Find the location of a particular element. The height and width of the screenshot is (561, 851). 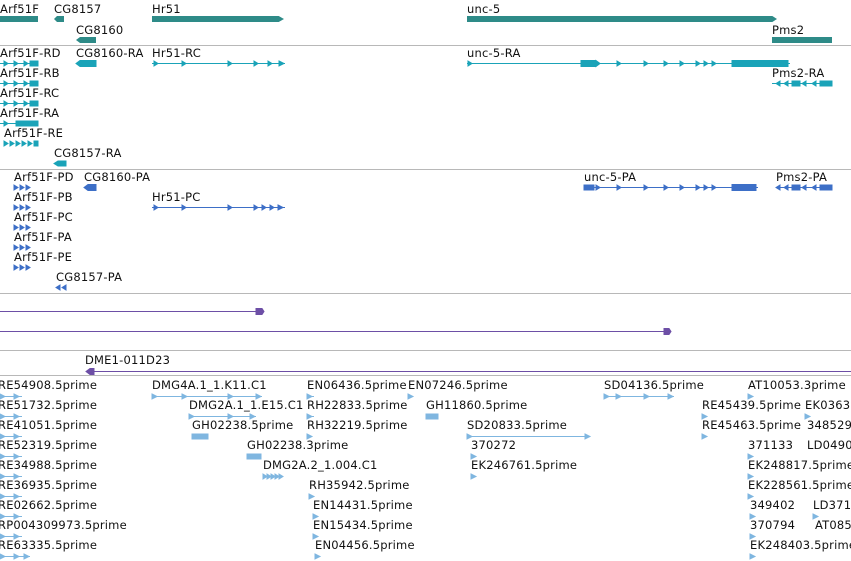

est-label: EN04456.5prime is located at coordinates (365, 545).